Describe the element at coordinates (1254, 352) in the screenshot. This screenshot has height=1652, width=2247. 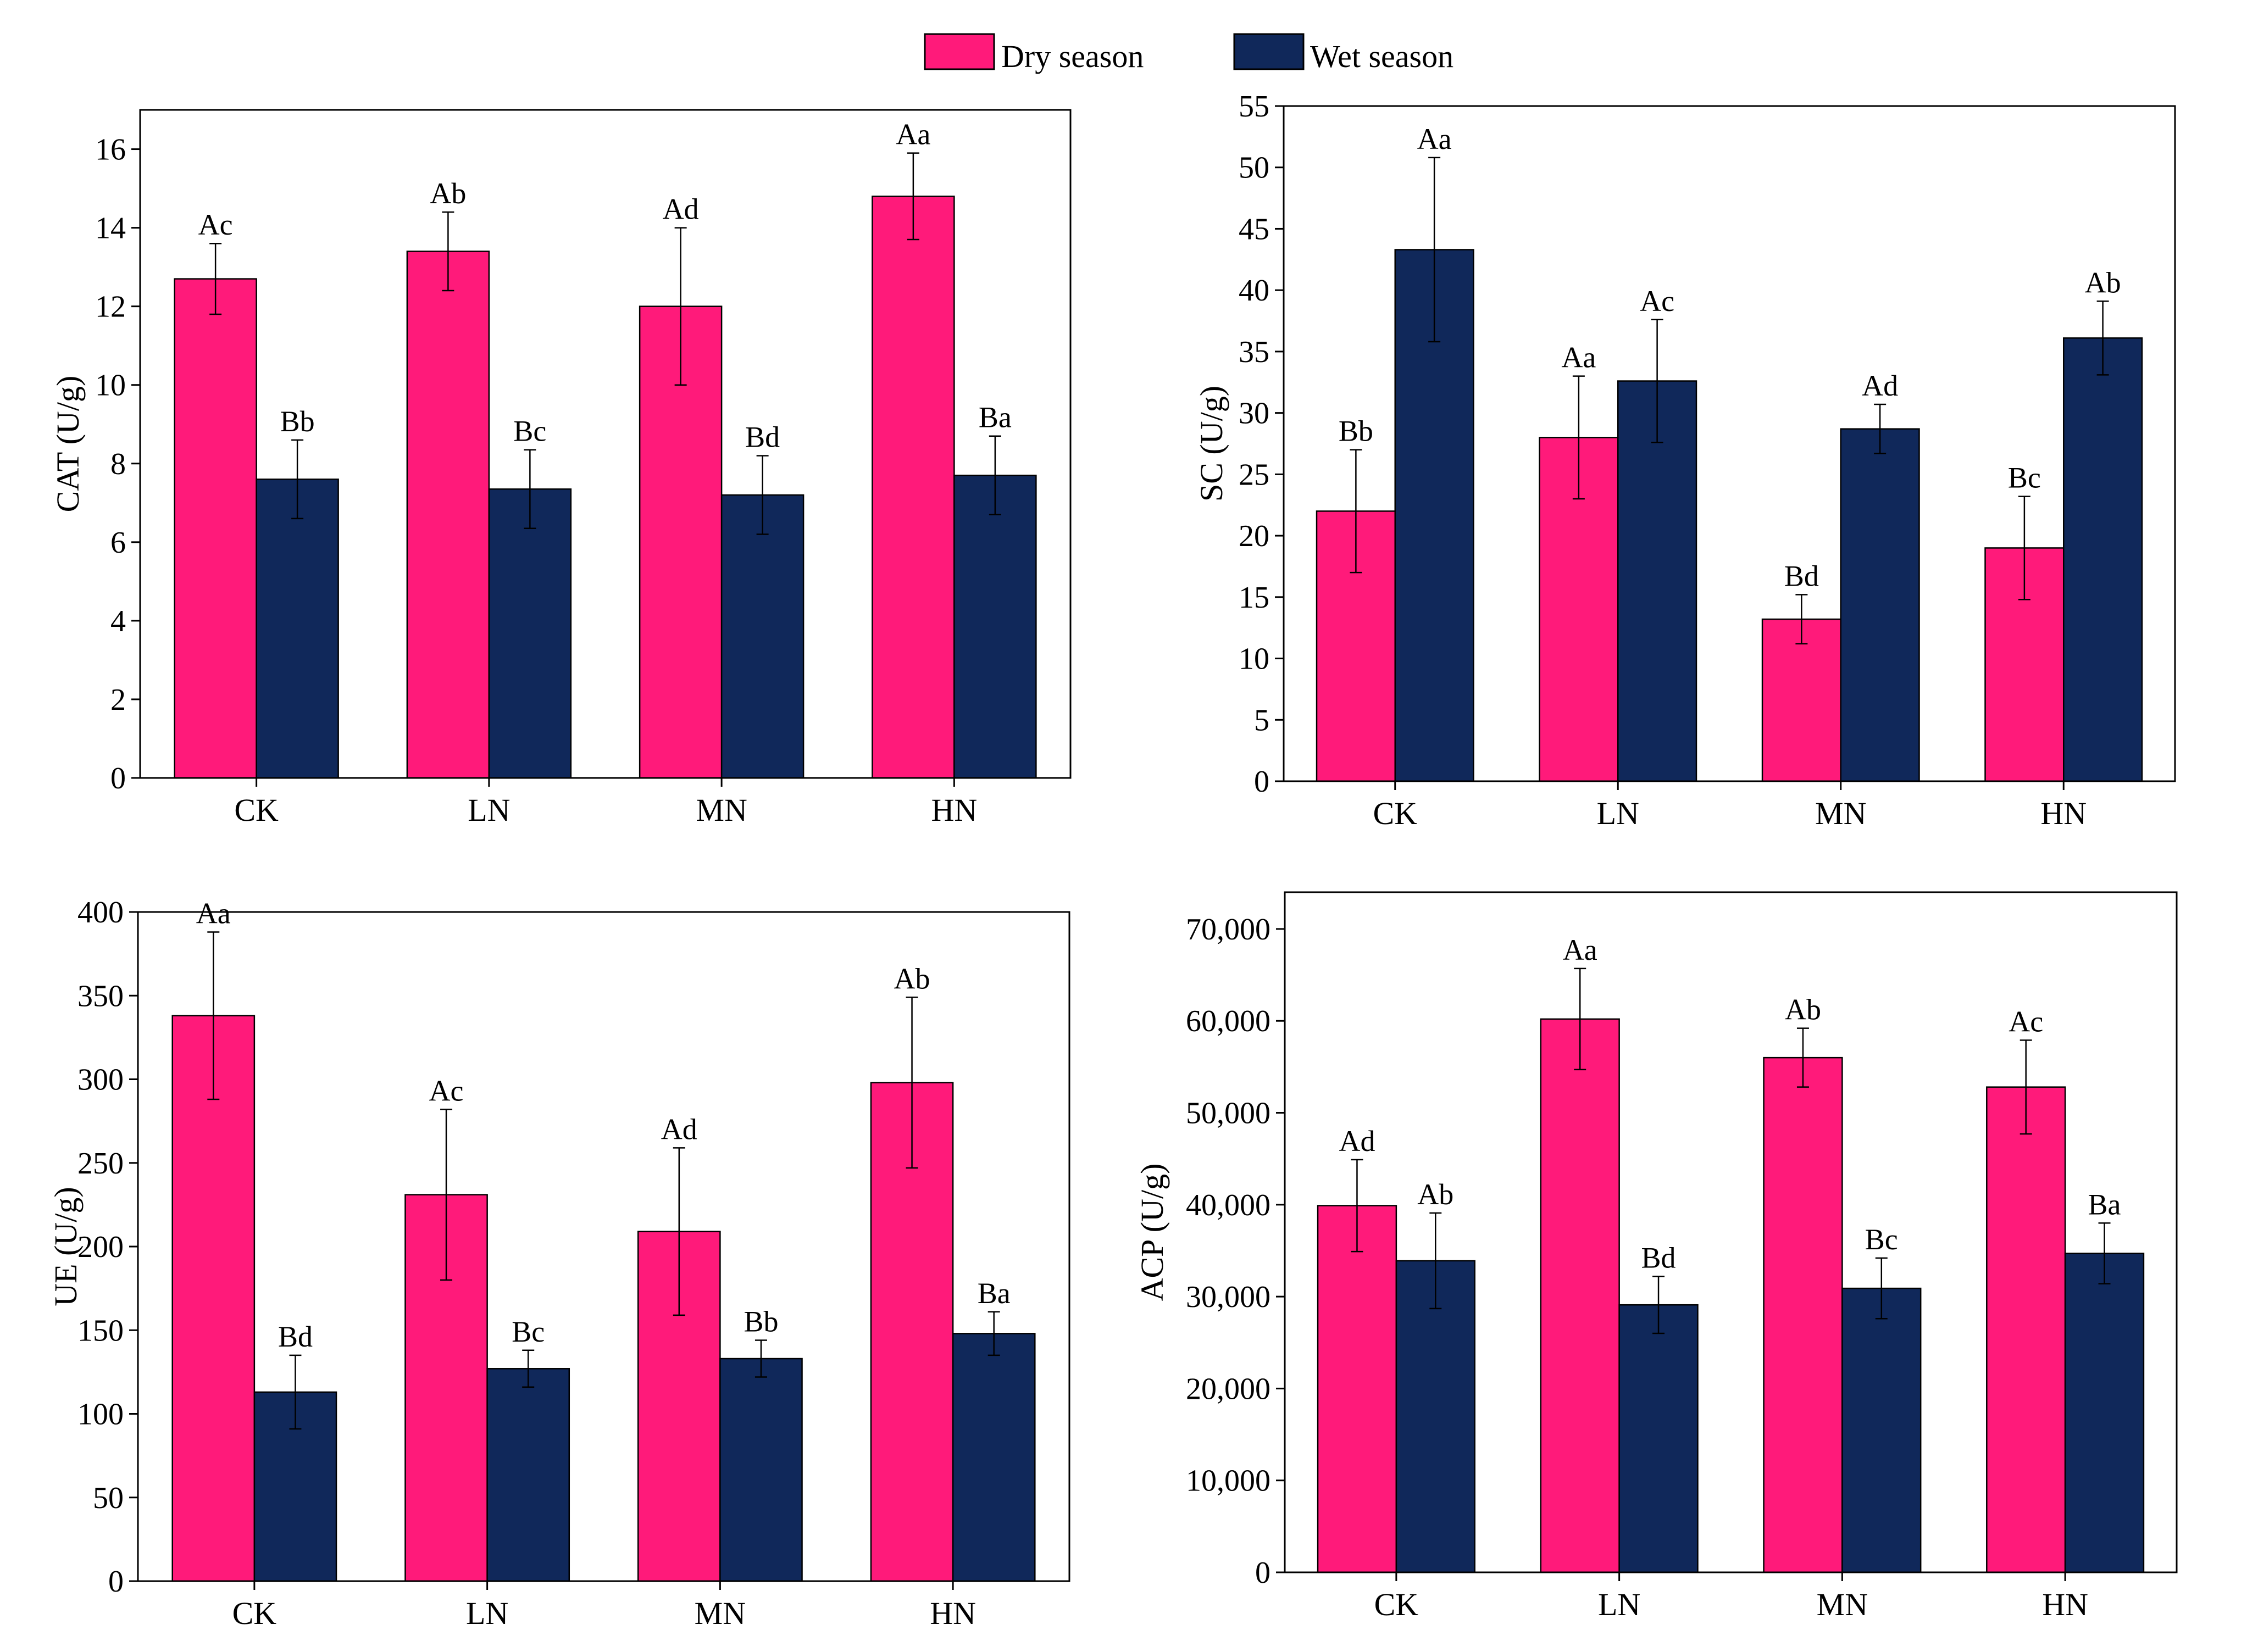
I see `y-tick-label: 35` at that location.